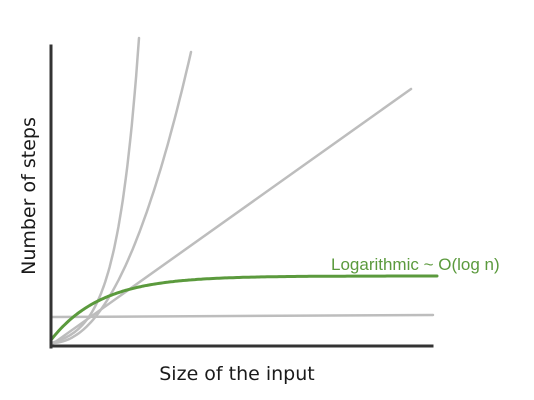 This screenshot has height=400, width=534. Describe the element at coordinates (237, 374) in the screenshot. I see `x-axis-label: Size of the input` at that location.